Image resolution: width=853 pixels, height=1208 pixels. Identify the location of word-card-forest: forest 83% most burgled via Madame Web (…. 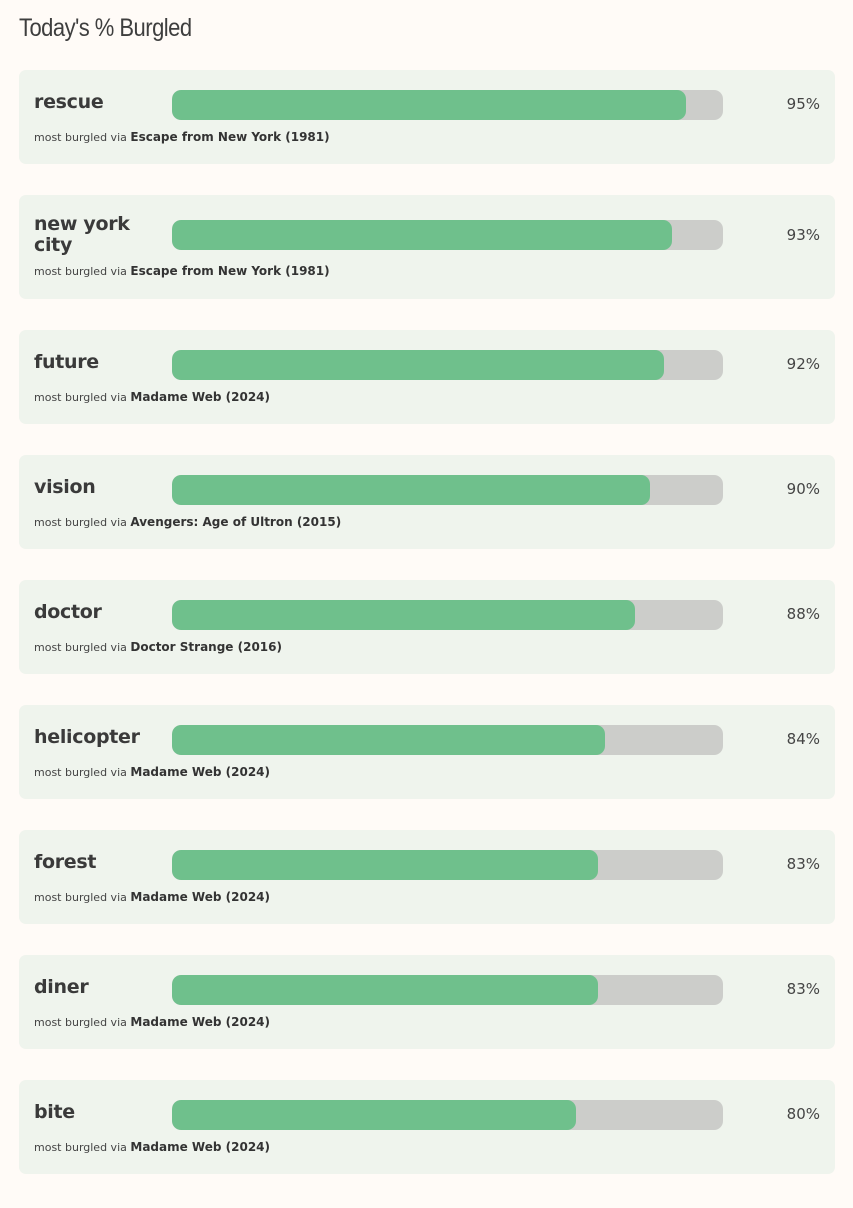
(427, 877).